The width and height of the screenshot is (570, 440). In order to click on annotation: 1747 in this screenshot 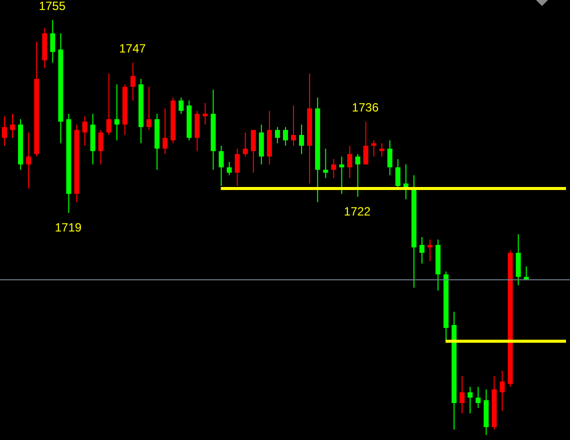, I will do `click(132, 49)`.